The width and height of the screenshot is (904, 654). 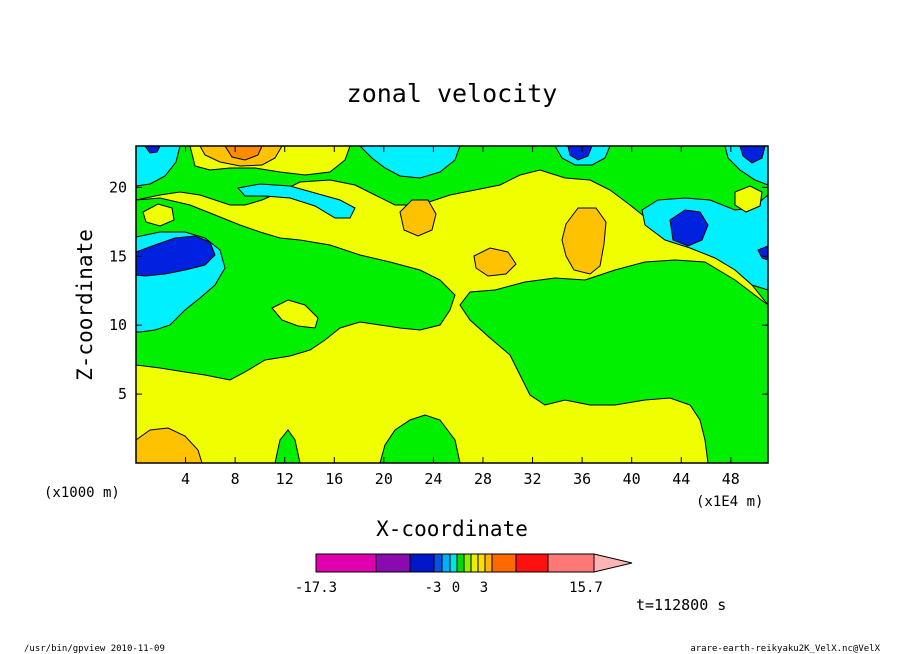 What do you see at coordinates (452, 529) in the screenshot?
I see `x-axis-label: X-coordinate` at bounding box center [452, 529].